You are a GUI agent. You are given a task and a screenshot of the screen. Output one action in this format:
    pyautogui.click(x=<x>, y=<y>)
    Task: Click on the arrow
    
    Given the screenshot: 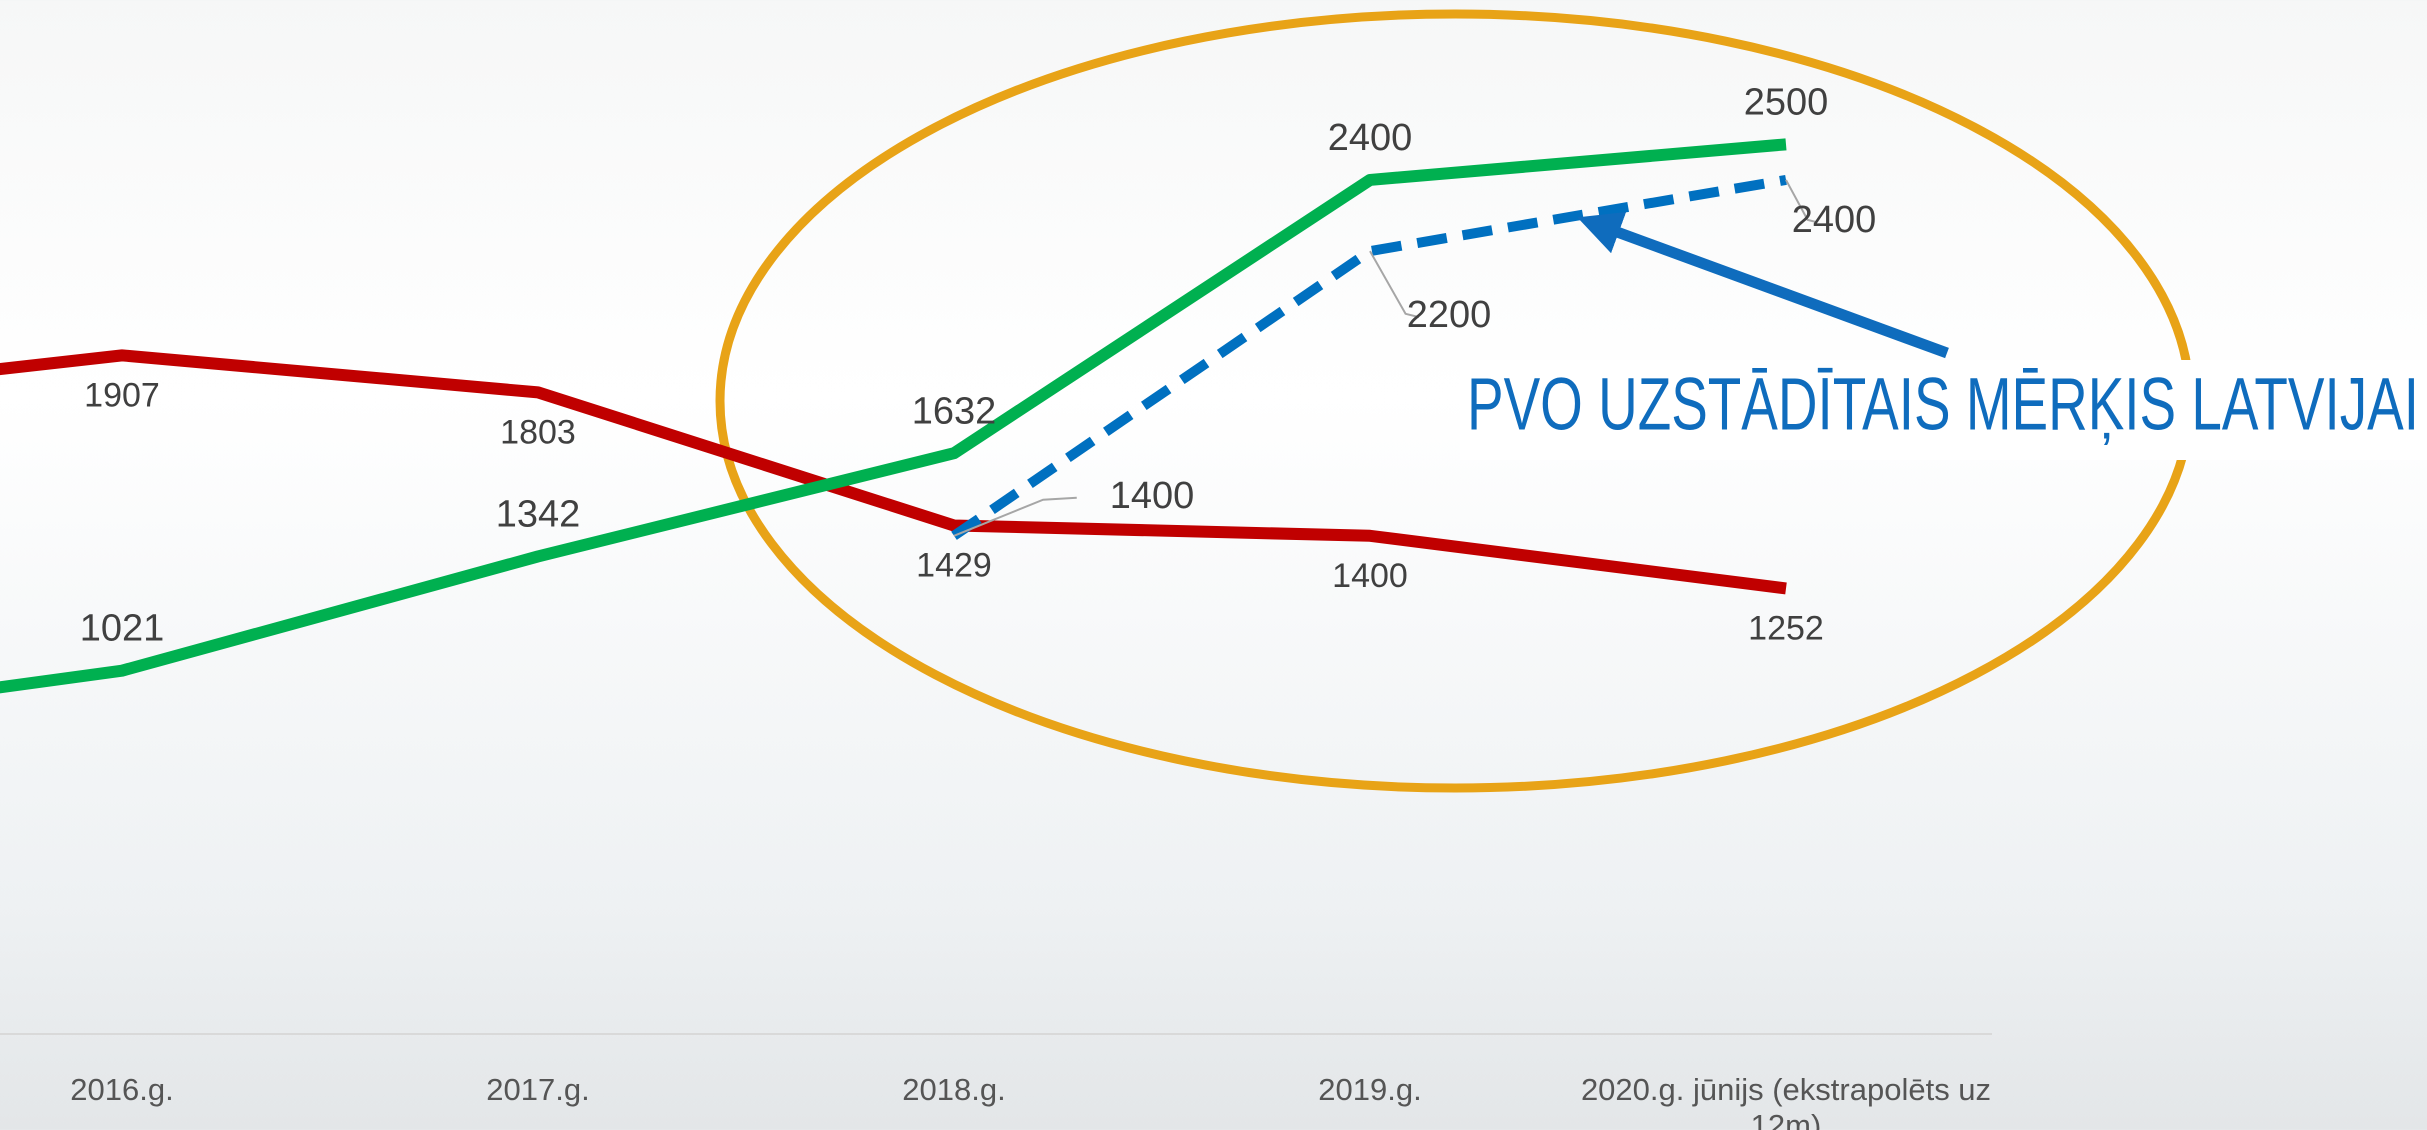 What is the action you would take?
    pyautogui.click(x=1763, y=285)
    